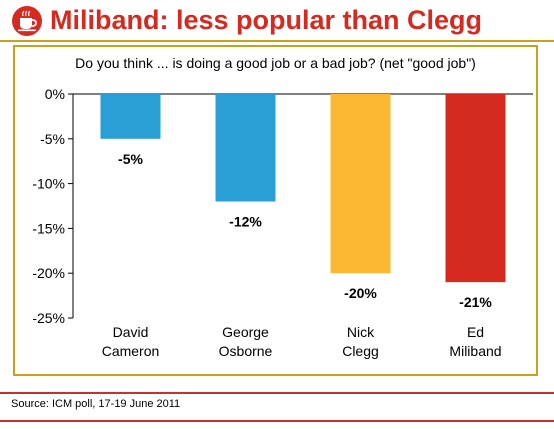 This screenshot has width=554, height=429. Describe the element at coordinates (48, 228) in the screenshot. I see `y-tick-label: -15%` at that location.